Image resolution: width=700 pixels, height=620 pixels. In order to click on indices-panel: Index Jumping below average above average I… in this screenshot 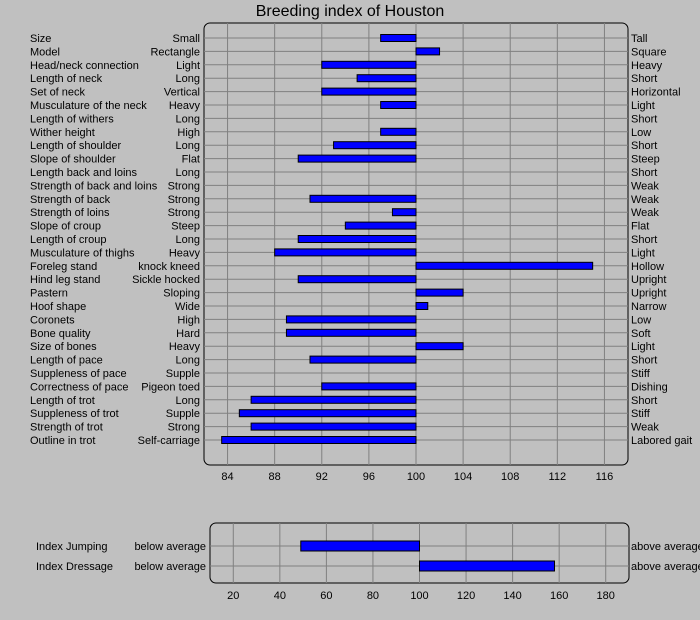, I will do `click(368, 562)`.